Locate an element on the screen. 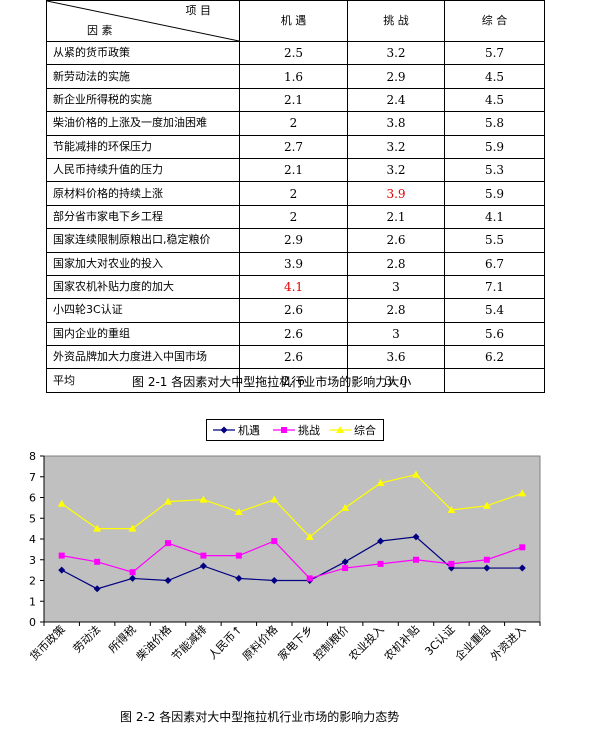 This screenshot has height=734, width=592. opportunity-value: 2.7 is located at coordinates (293, 146).